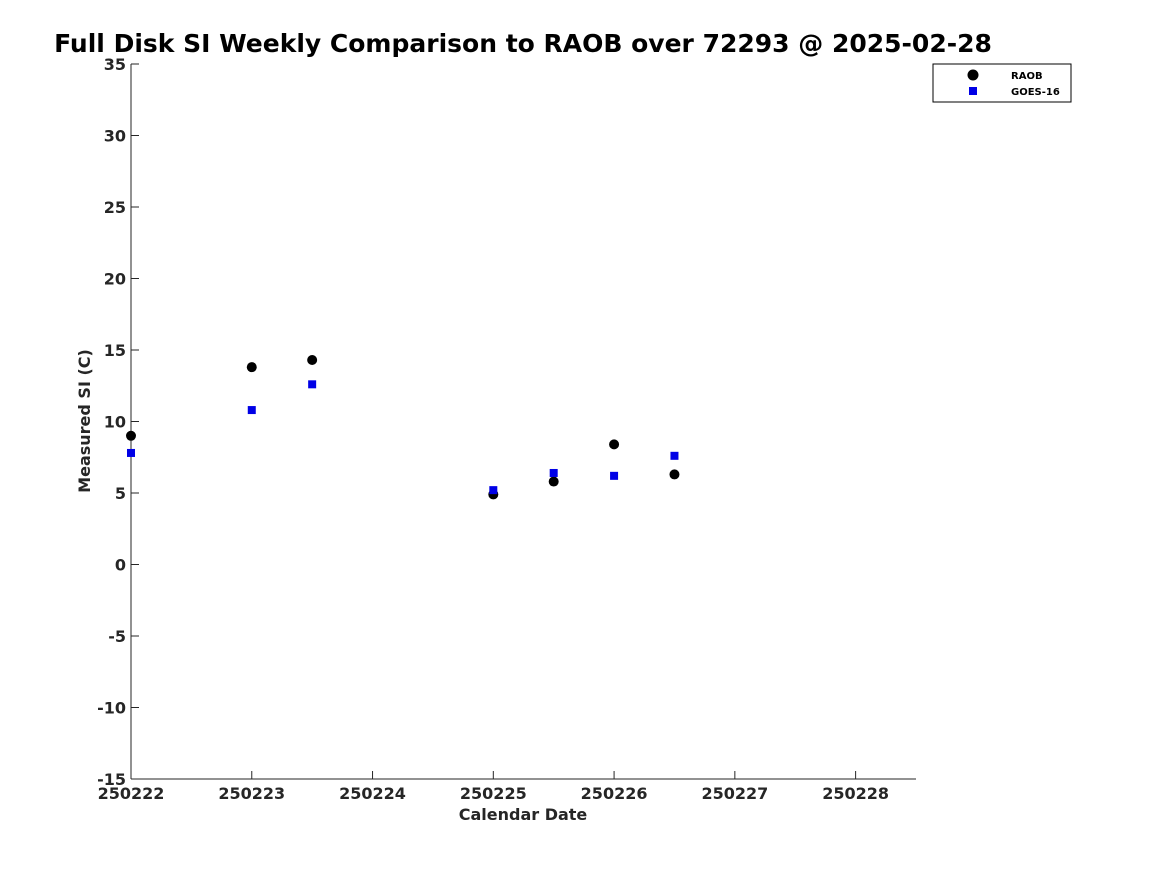  I want to click on y-tick-label: 5, so click(120, 493).